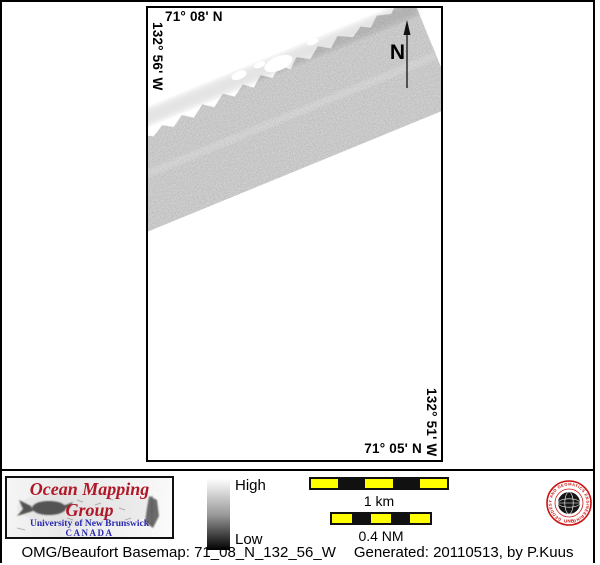  What do you see at coordinates (379, 501) in the screenshot?
I see `scalebar-km-label: 1 km` at bounding box center [379, 501].